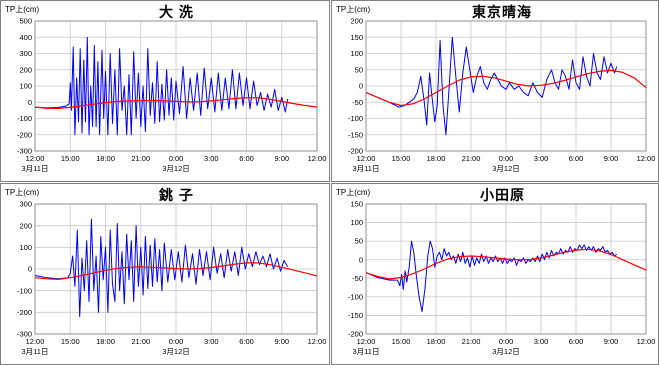 This screenshot has width=659, height=365. Describe the element at coordinates (24, 334) in the screenshot. I see `y-tick-label: -300` at that location.